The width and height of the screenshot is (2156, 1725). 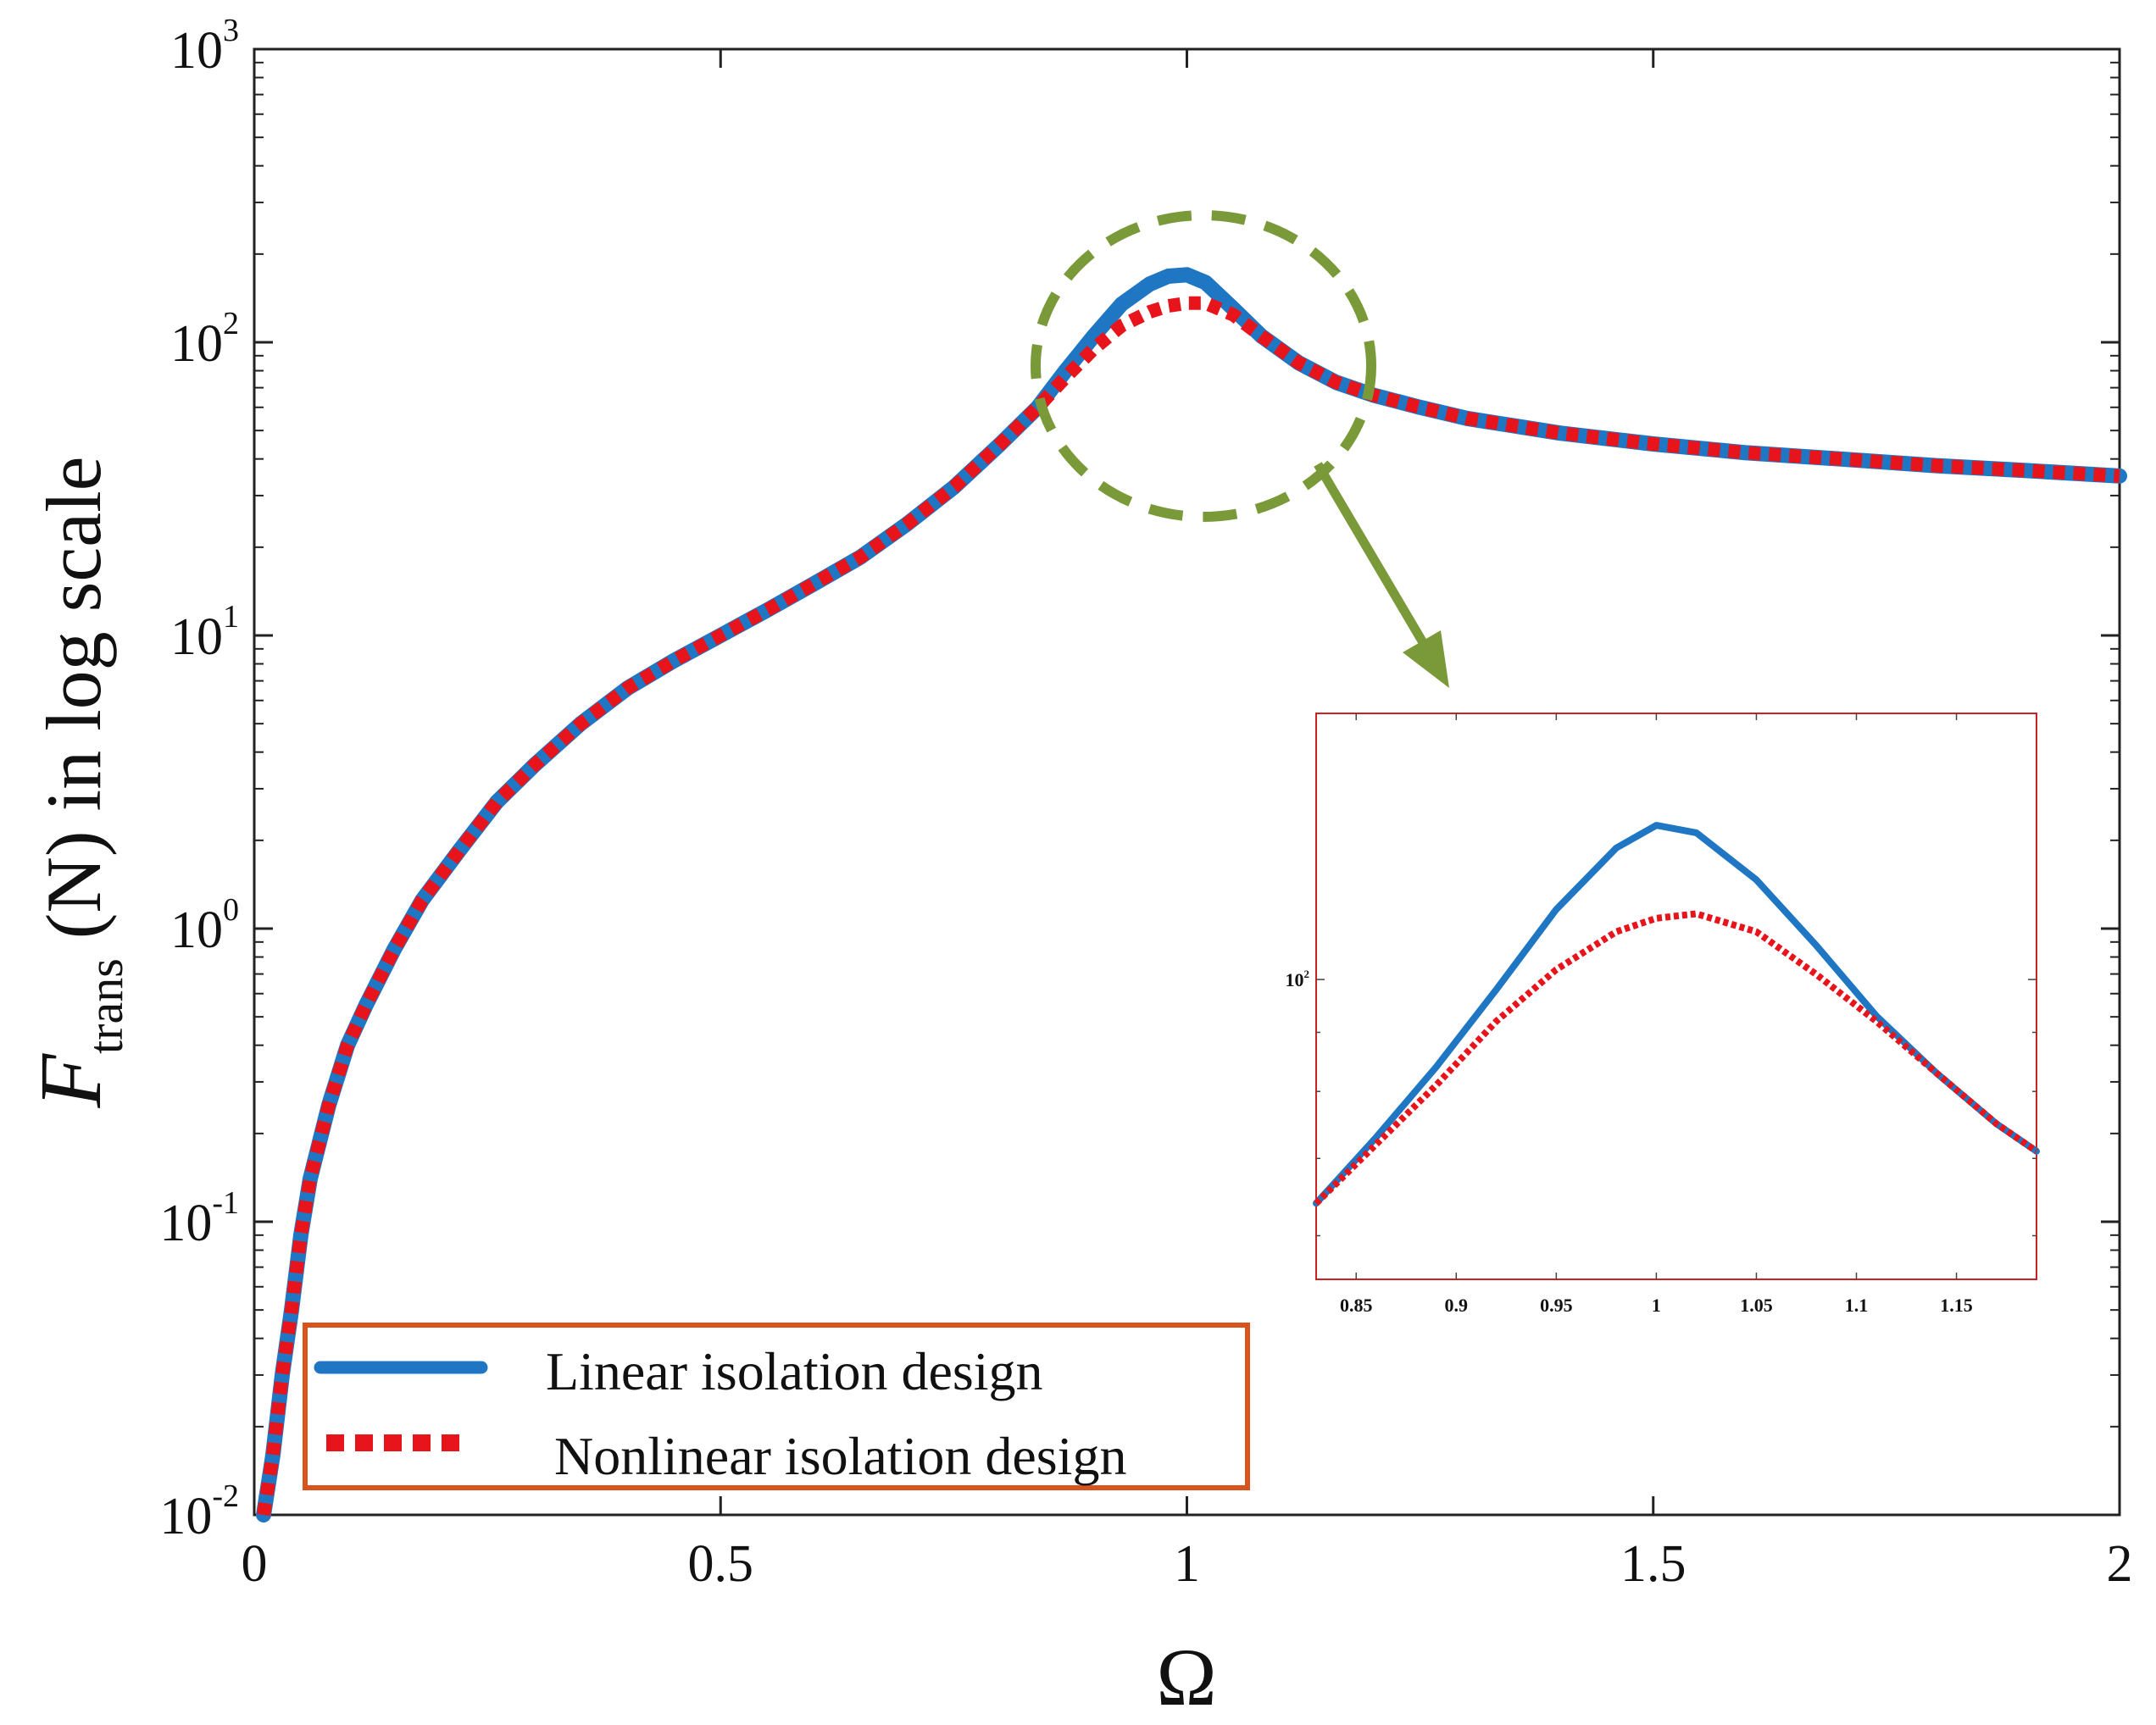 I want to click on x-tick-label-2: 1, so click(x=1187, y=1564).